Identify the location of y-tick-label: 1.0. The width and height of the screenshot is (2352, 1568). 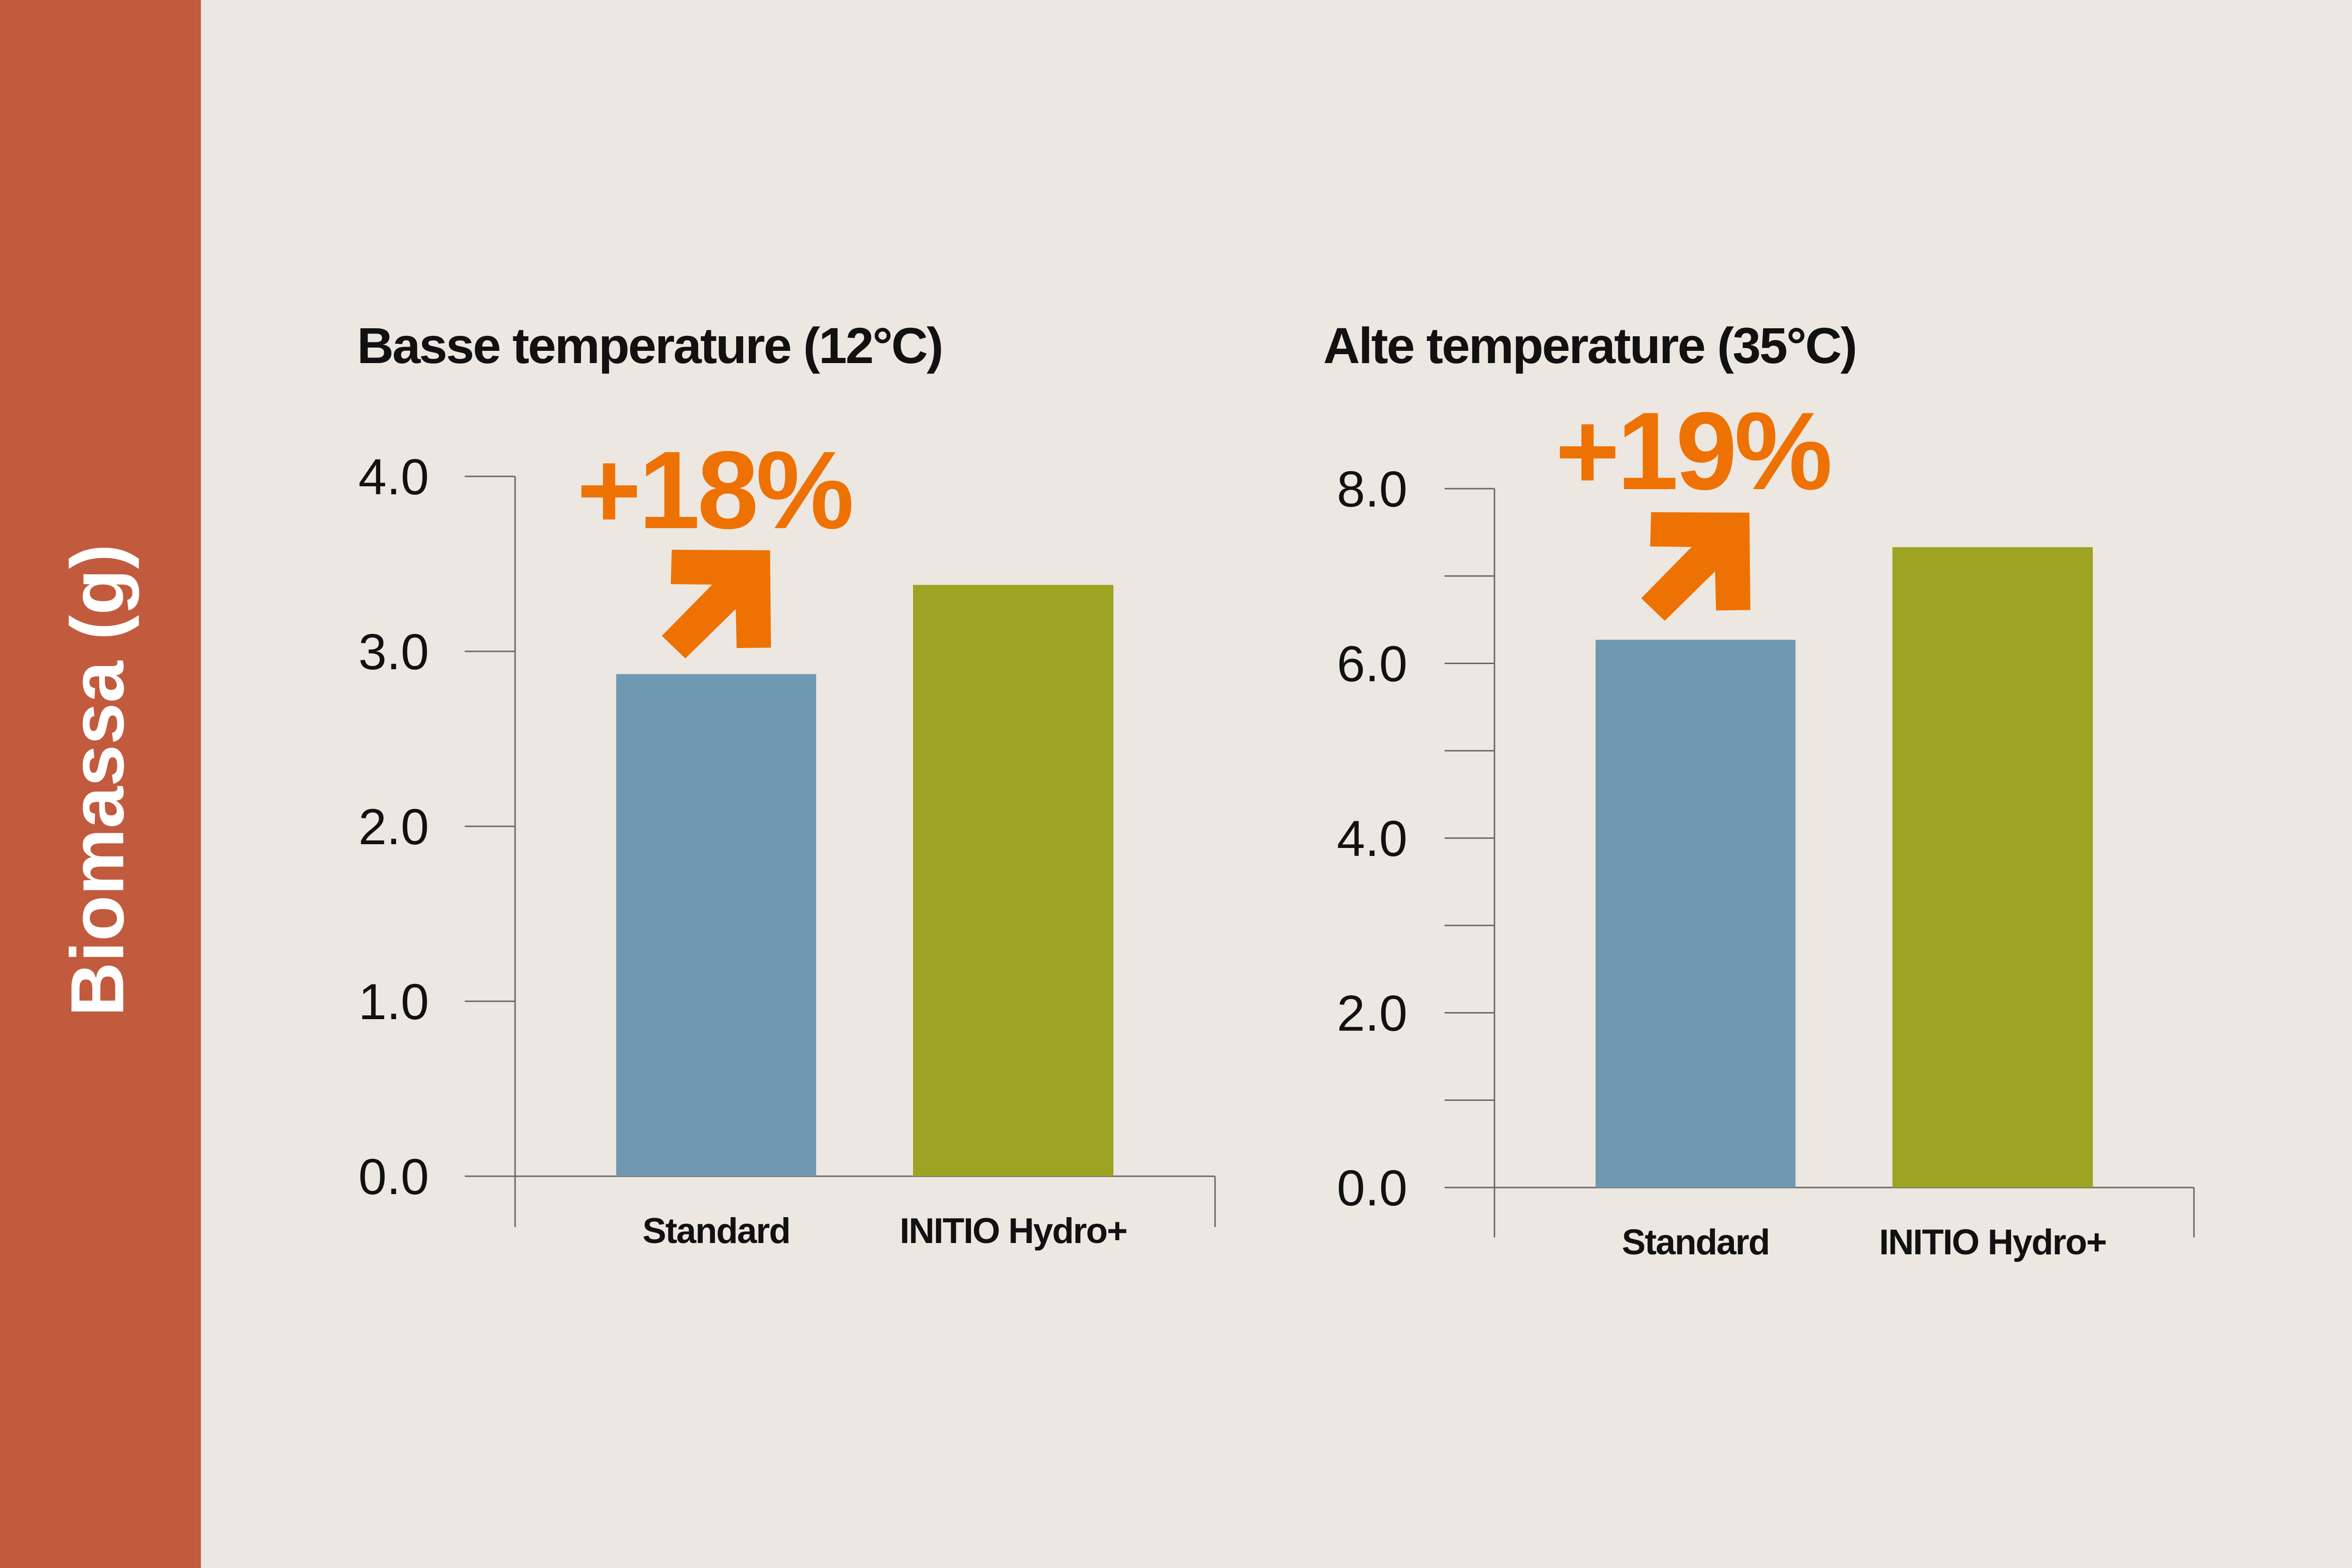
(393, 1001).